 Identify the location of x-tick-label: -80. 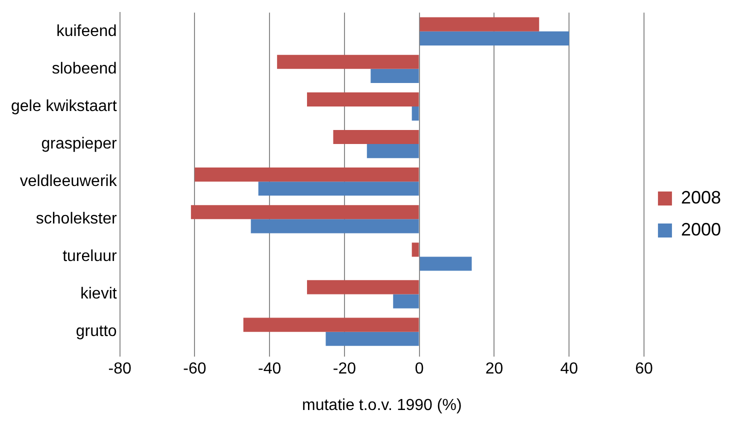
(120, 369).